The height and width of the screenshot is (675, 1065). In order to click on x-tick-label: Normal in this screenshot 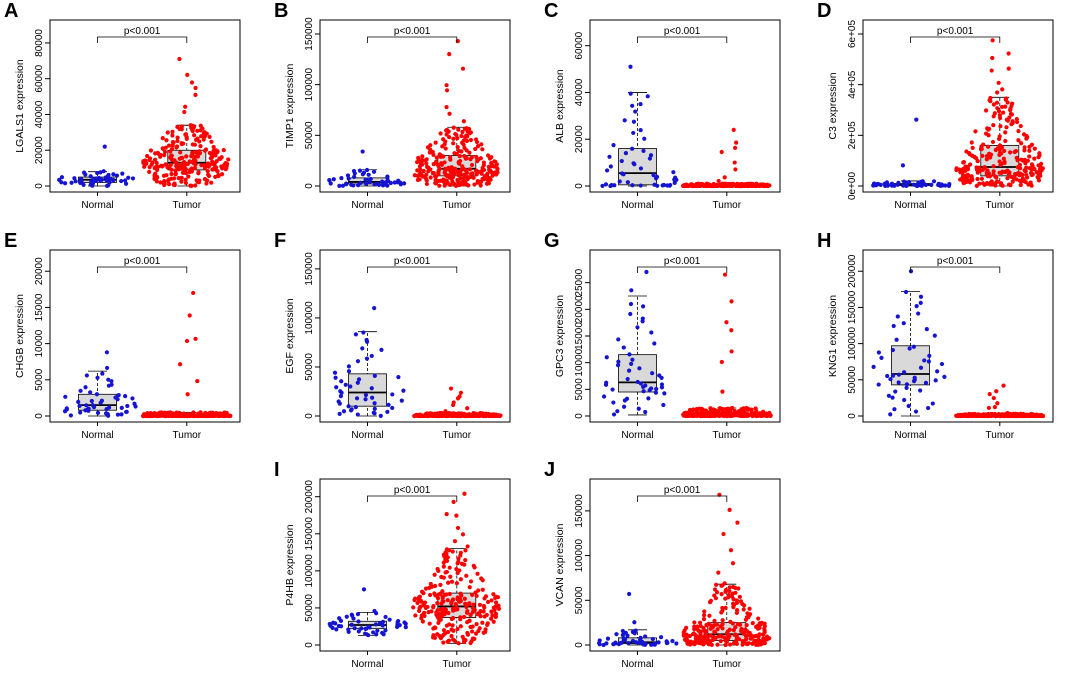, I will do `click(637, 664)`.